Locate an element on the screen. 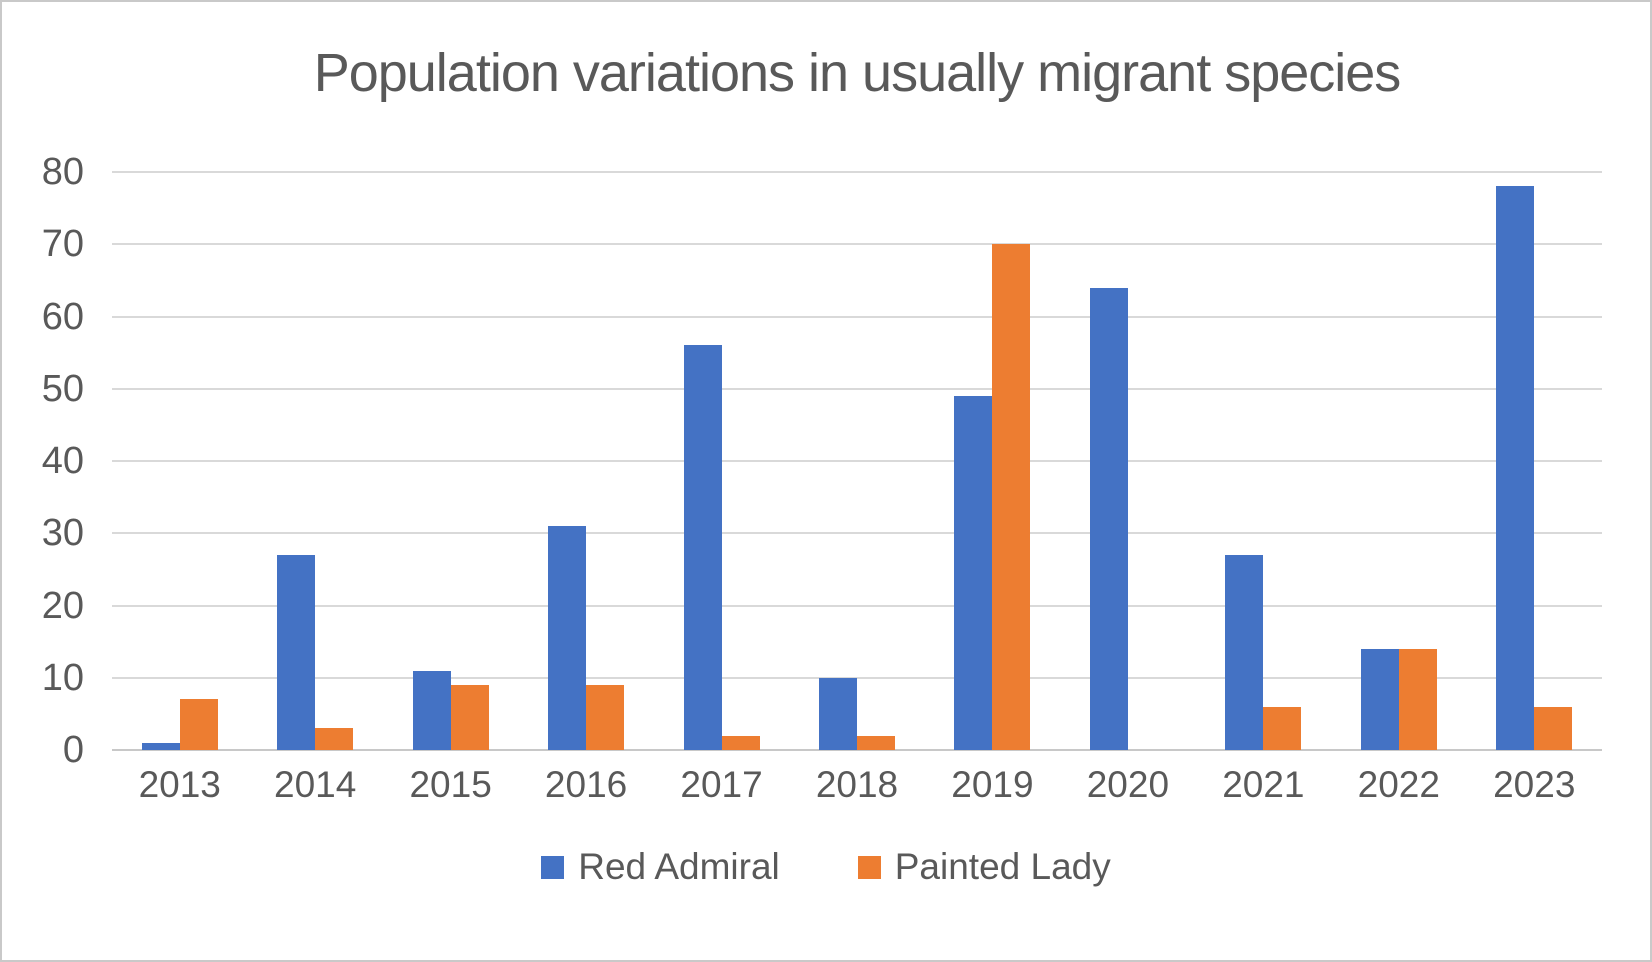  bar-red-admiral-2017 is located at coordinates (702, 547).